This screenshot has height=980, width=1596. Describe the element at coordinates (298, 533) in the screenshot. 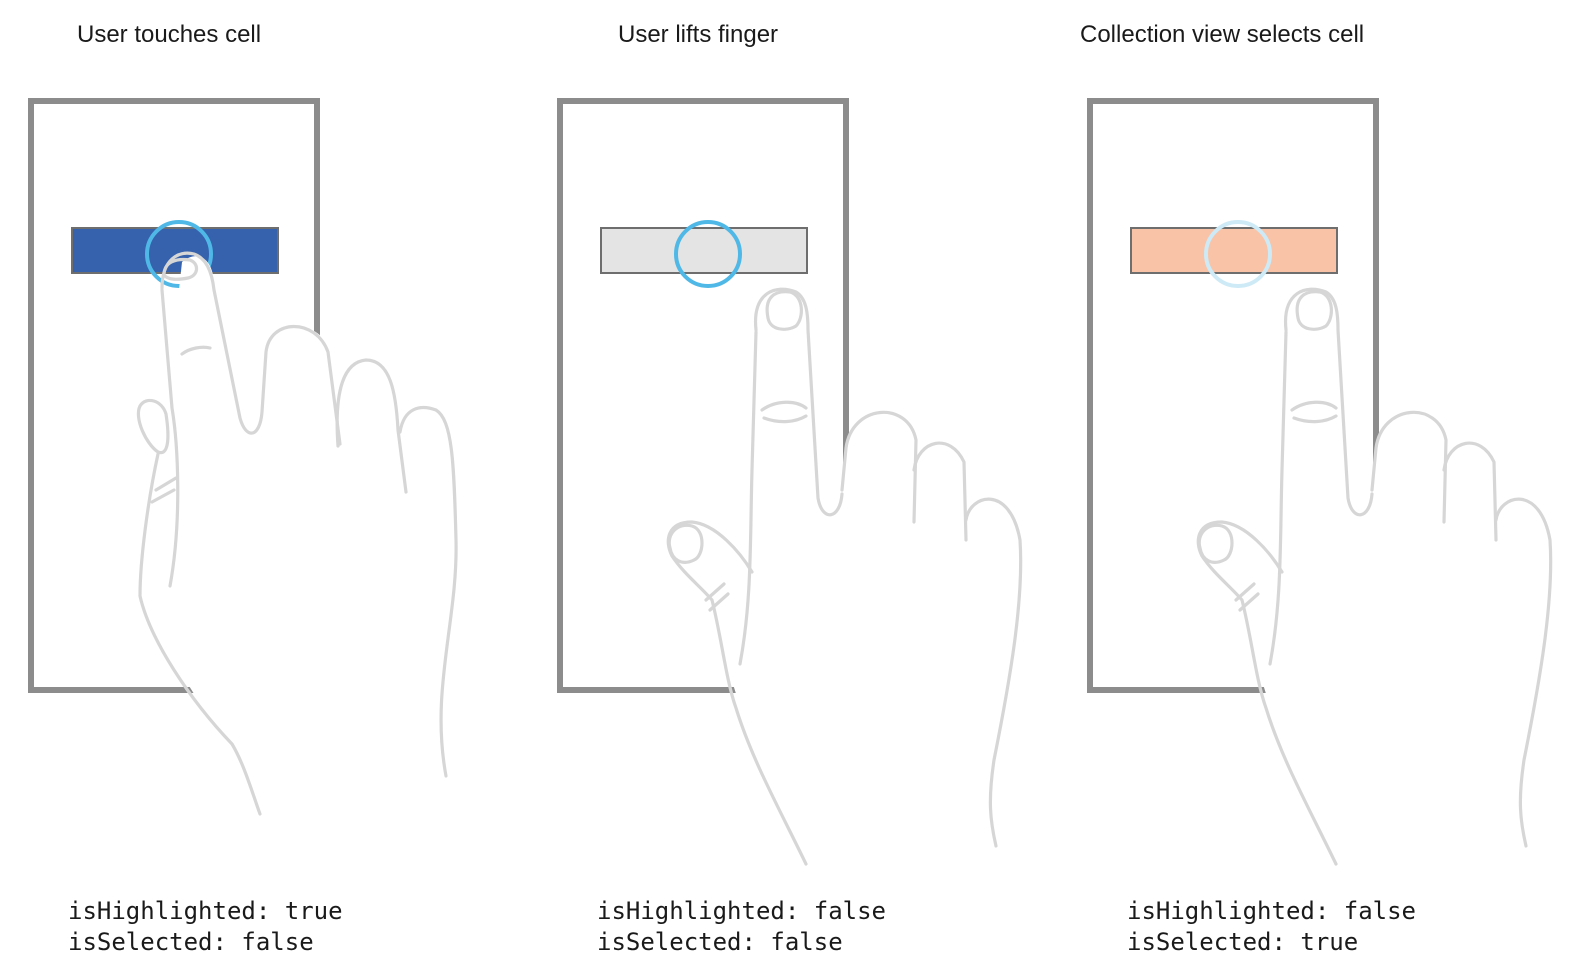

I see `hand-pointing-icon` at that location.